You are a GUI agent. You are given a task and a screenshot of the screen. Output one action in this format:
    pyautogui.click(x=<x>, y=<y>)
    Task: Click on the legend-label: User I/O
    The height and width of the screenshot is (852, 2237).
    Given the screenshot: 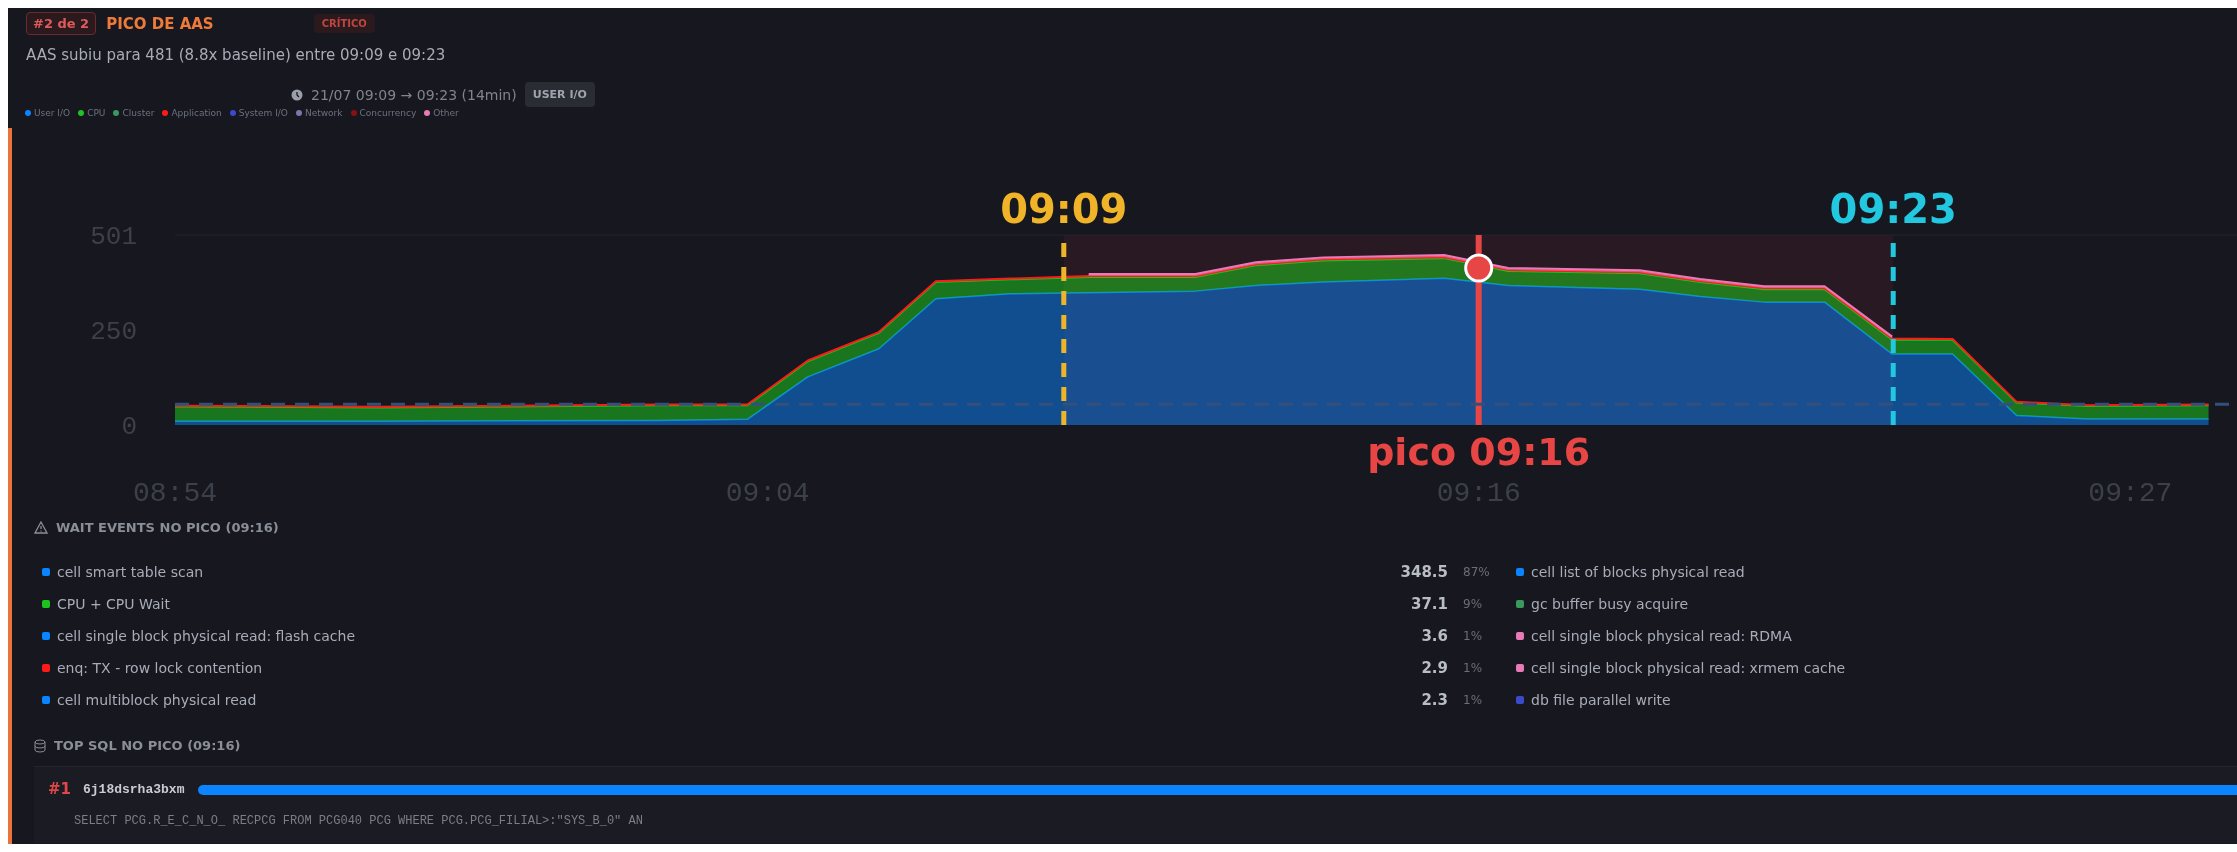 What is the action you would take?
    pyautogui.click(x=52, y=113)
    